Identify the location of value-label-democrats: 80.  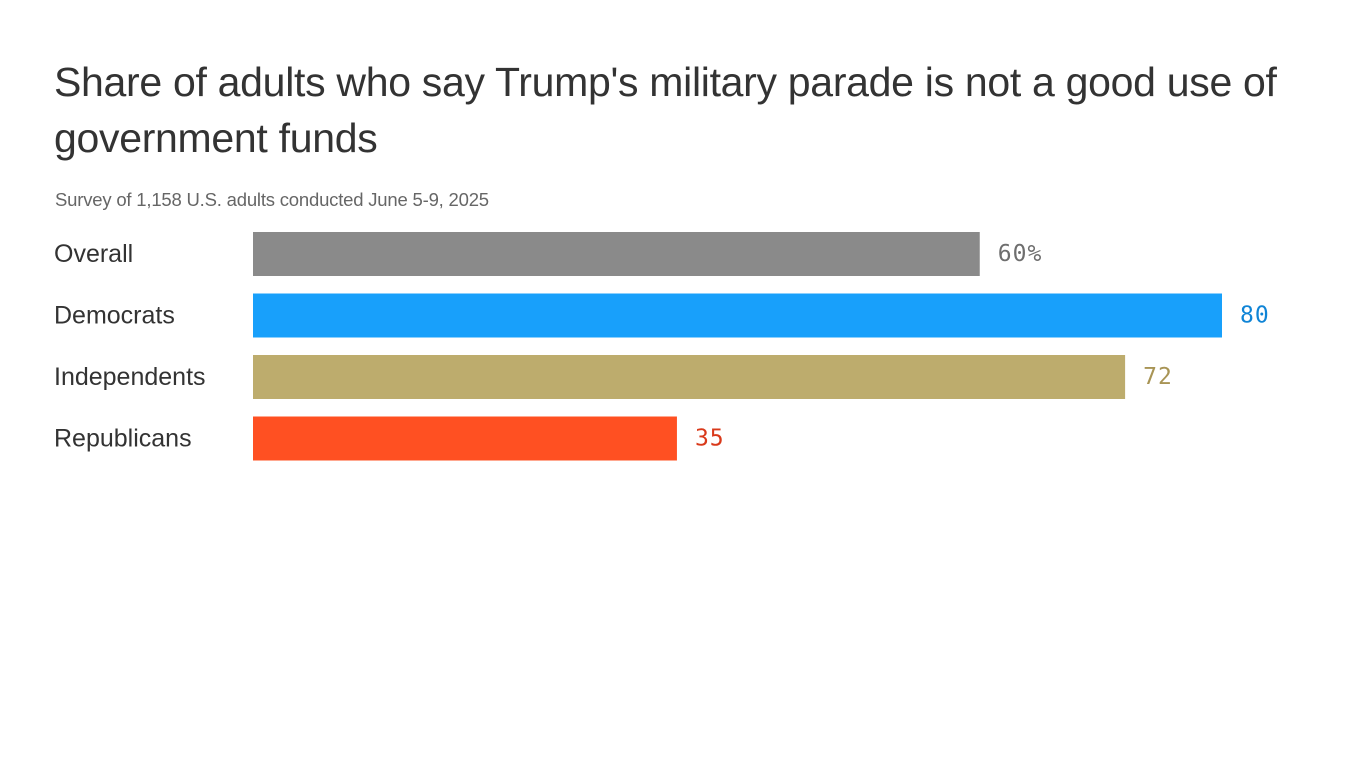
(1255, 316).